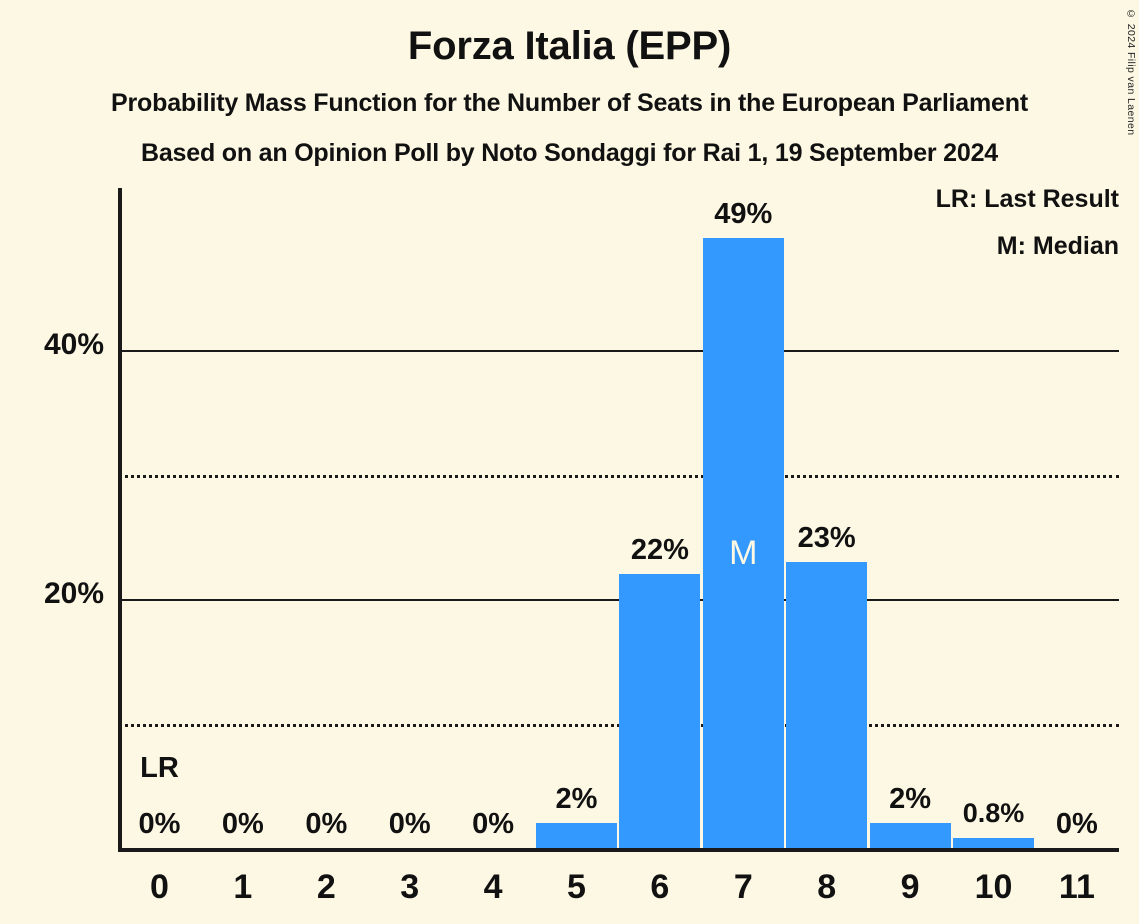  What do you see at coordinates (618, 850) in the screenshot?
I see `x-axis` at bounding box center [618, 850].